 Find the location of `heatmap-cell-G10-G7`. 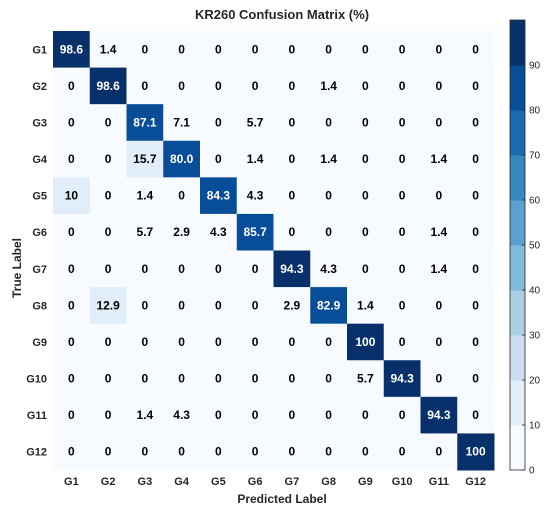

heatmap-cell-G10-G7 is located at coordinates (292, 379).